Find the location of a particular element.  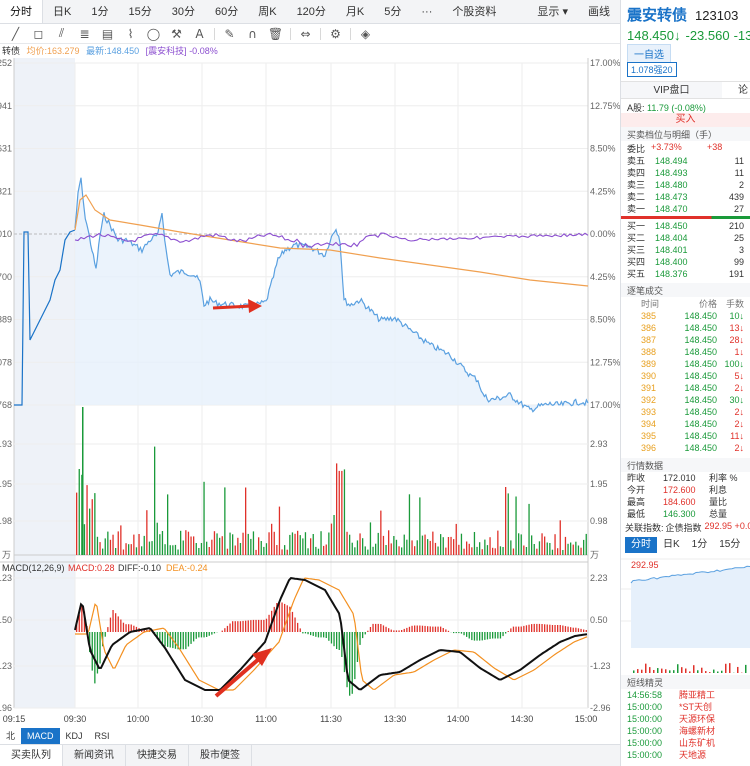

price-axis-label: 321 is located at coordinates (6, 191).